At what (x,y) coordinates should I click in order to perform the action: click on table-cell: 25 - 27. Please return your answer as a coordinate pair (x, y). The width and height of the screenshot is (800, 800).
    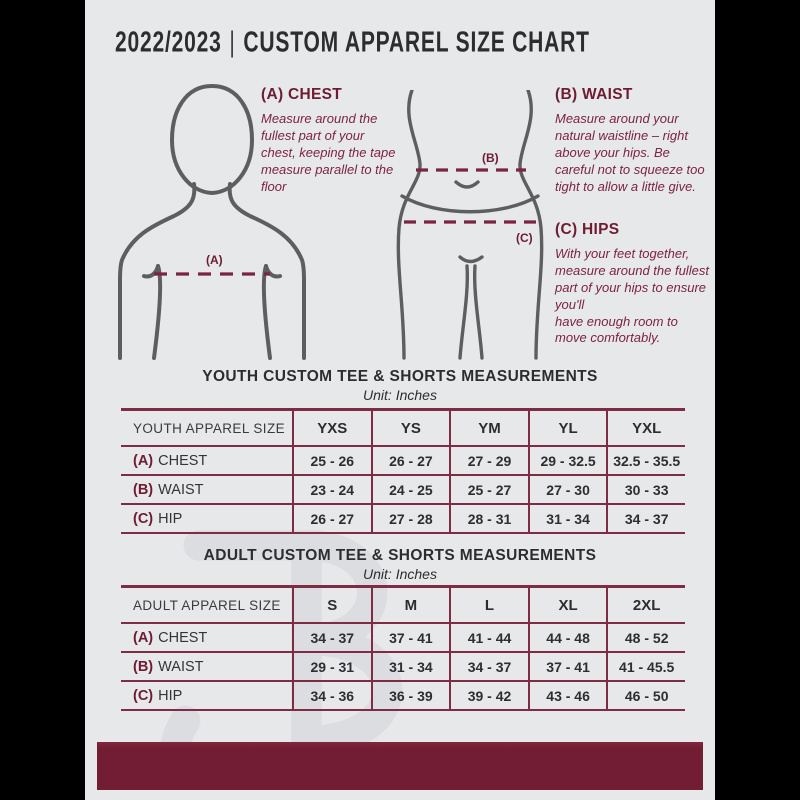
    Looking at the image, I should click on (488, 489).